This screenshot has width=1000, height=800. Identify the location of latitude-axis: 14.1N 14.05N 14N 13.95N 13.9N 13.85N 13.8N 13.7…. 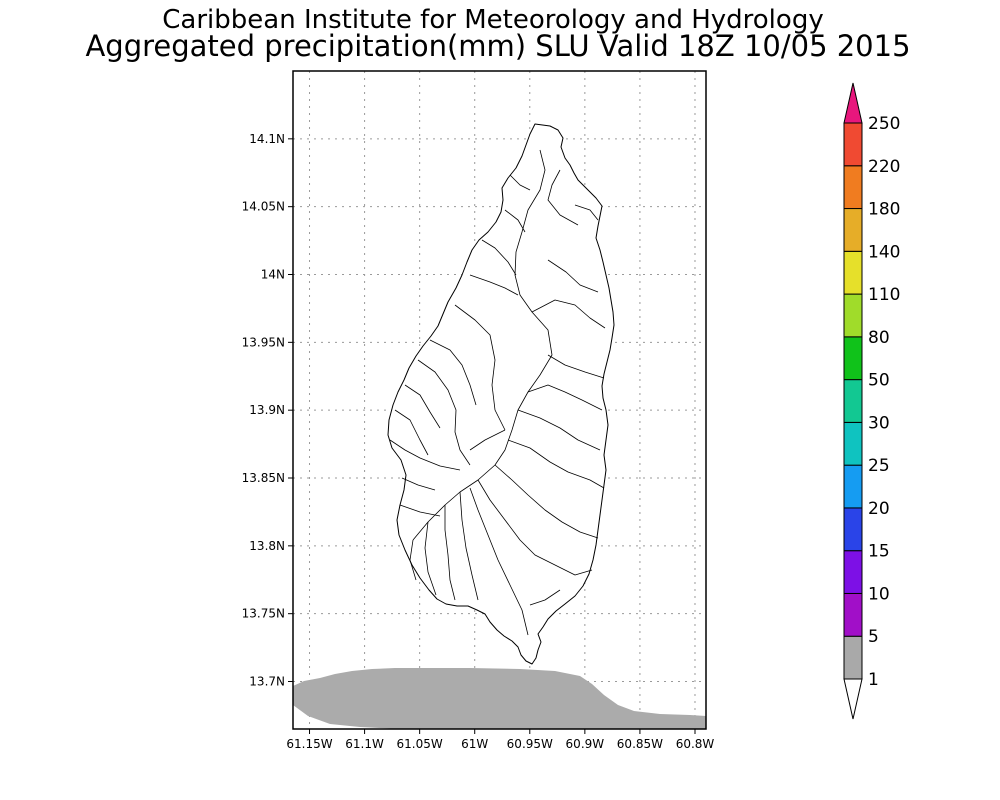
(267, 410).